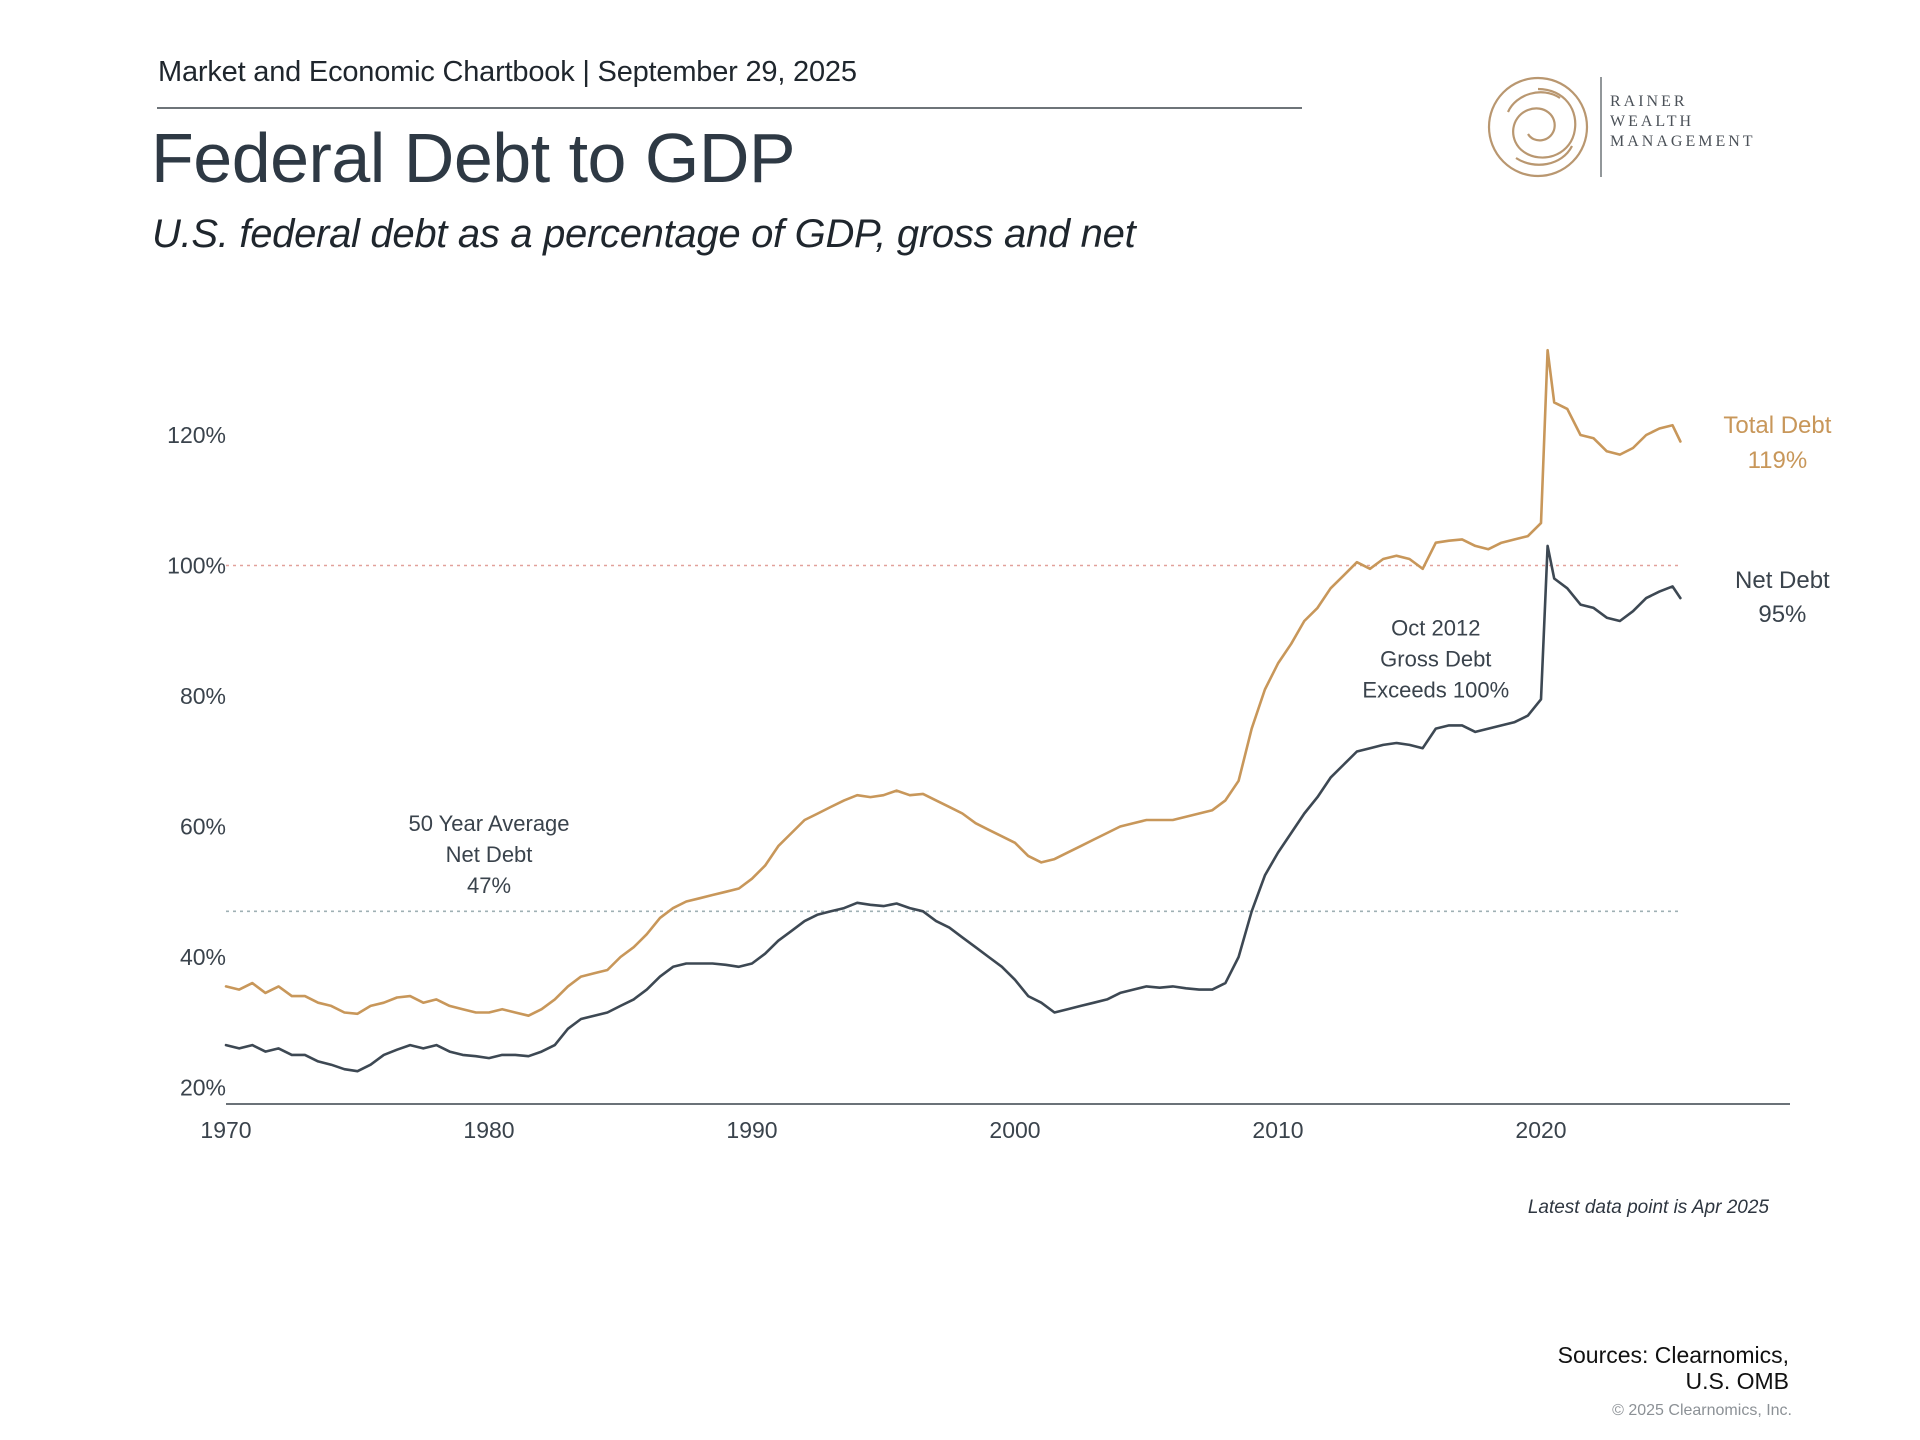  What do you see at coordinates (1435, 658) in the screenshot?
I see `annotation-0-line-1: Gross Debt` at bounding box center [1435, 658].